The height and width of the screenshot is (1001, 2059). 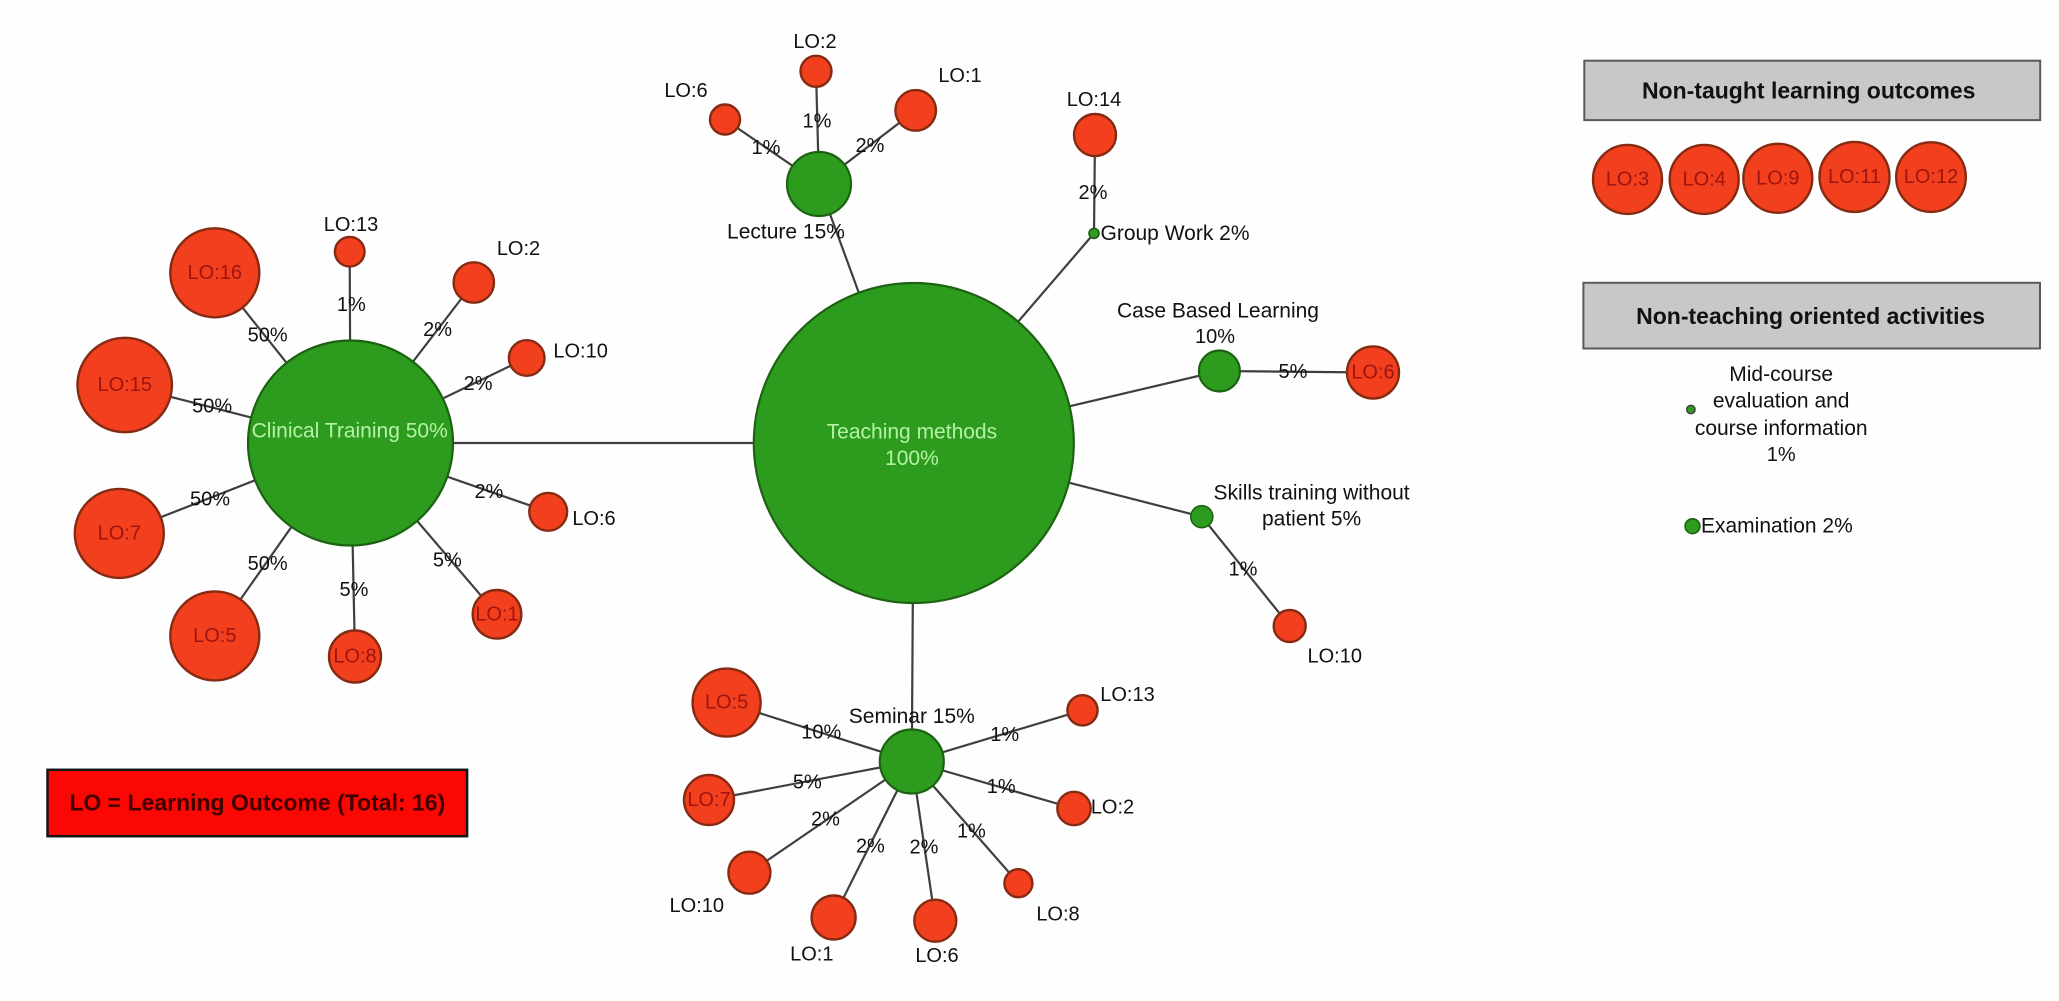 What do you see at coordinates (1311, 518) in the screenshot?
I see `svg-text: patient 5%` at bounding box center [1311, 518].